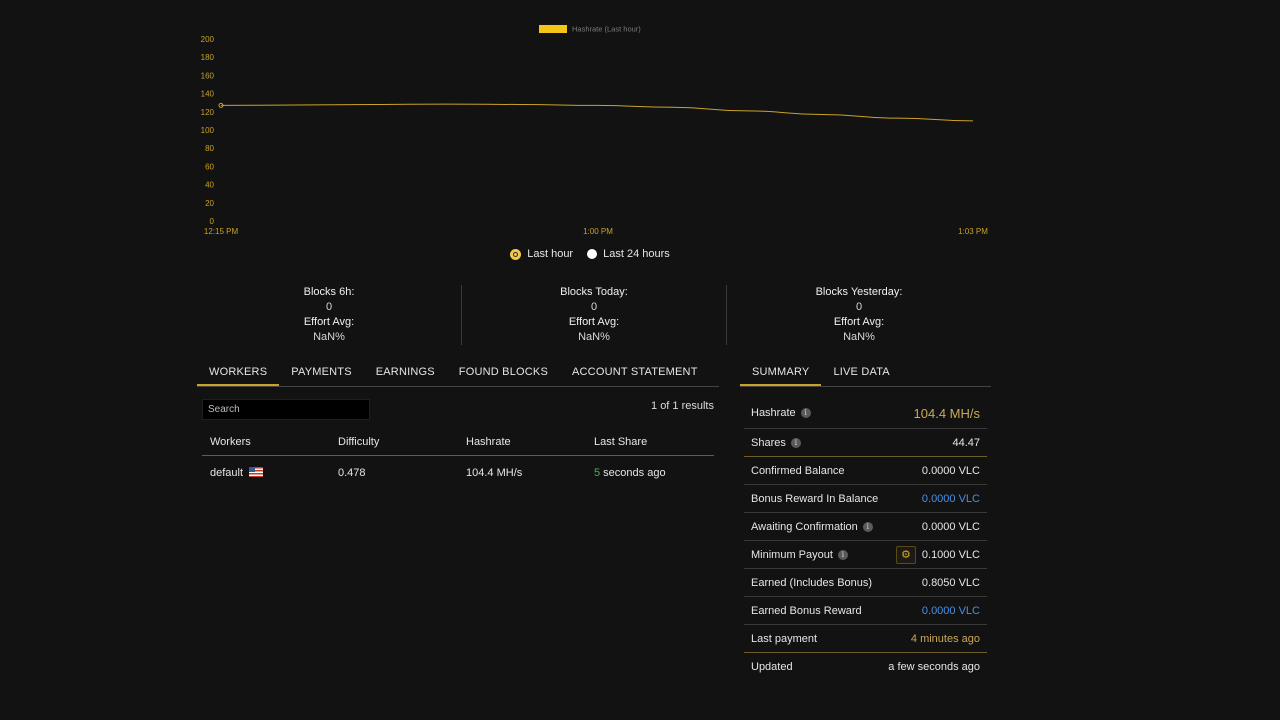 The width and height of the screenshot is (1280, 720). What do you see at coordinates (597, 112) in the screenshot?
I see `hashrate-line` at bounding box center [597, 112].